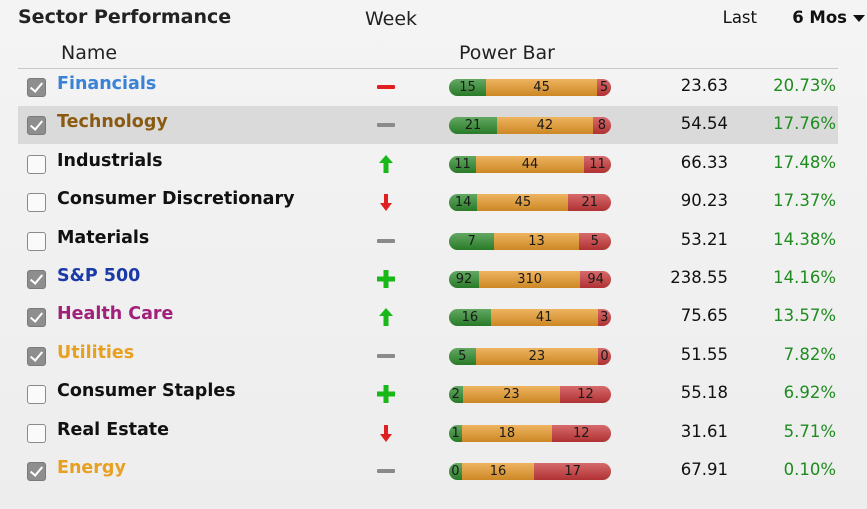  Describe the element at coordinates (604, 87) in the screenshot. I see `power-bar-bearish: 5` at that location.